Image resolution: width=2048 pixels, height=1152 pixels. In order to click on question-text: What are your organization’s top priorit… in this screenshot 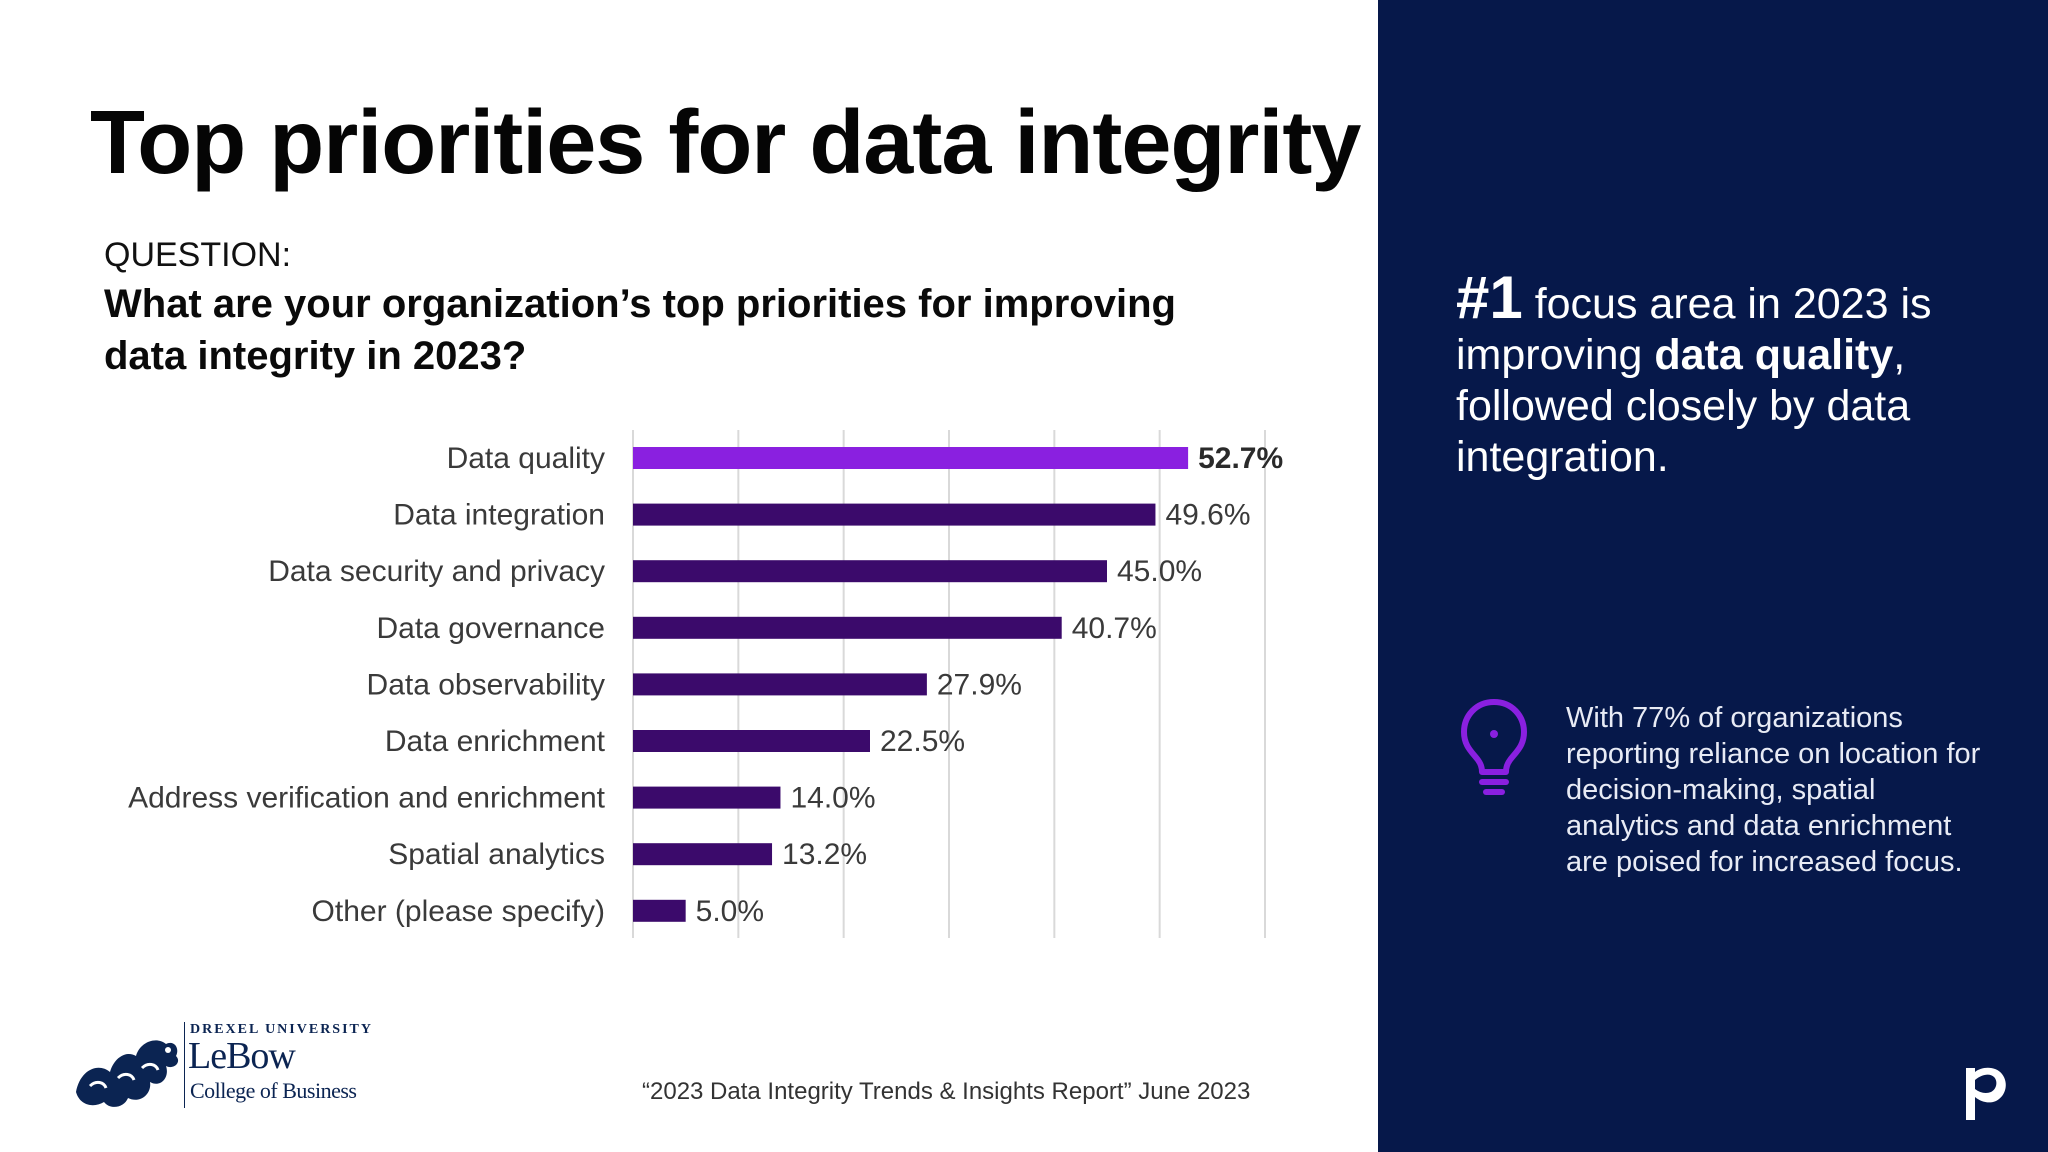, I will do `click(640, 330)`.